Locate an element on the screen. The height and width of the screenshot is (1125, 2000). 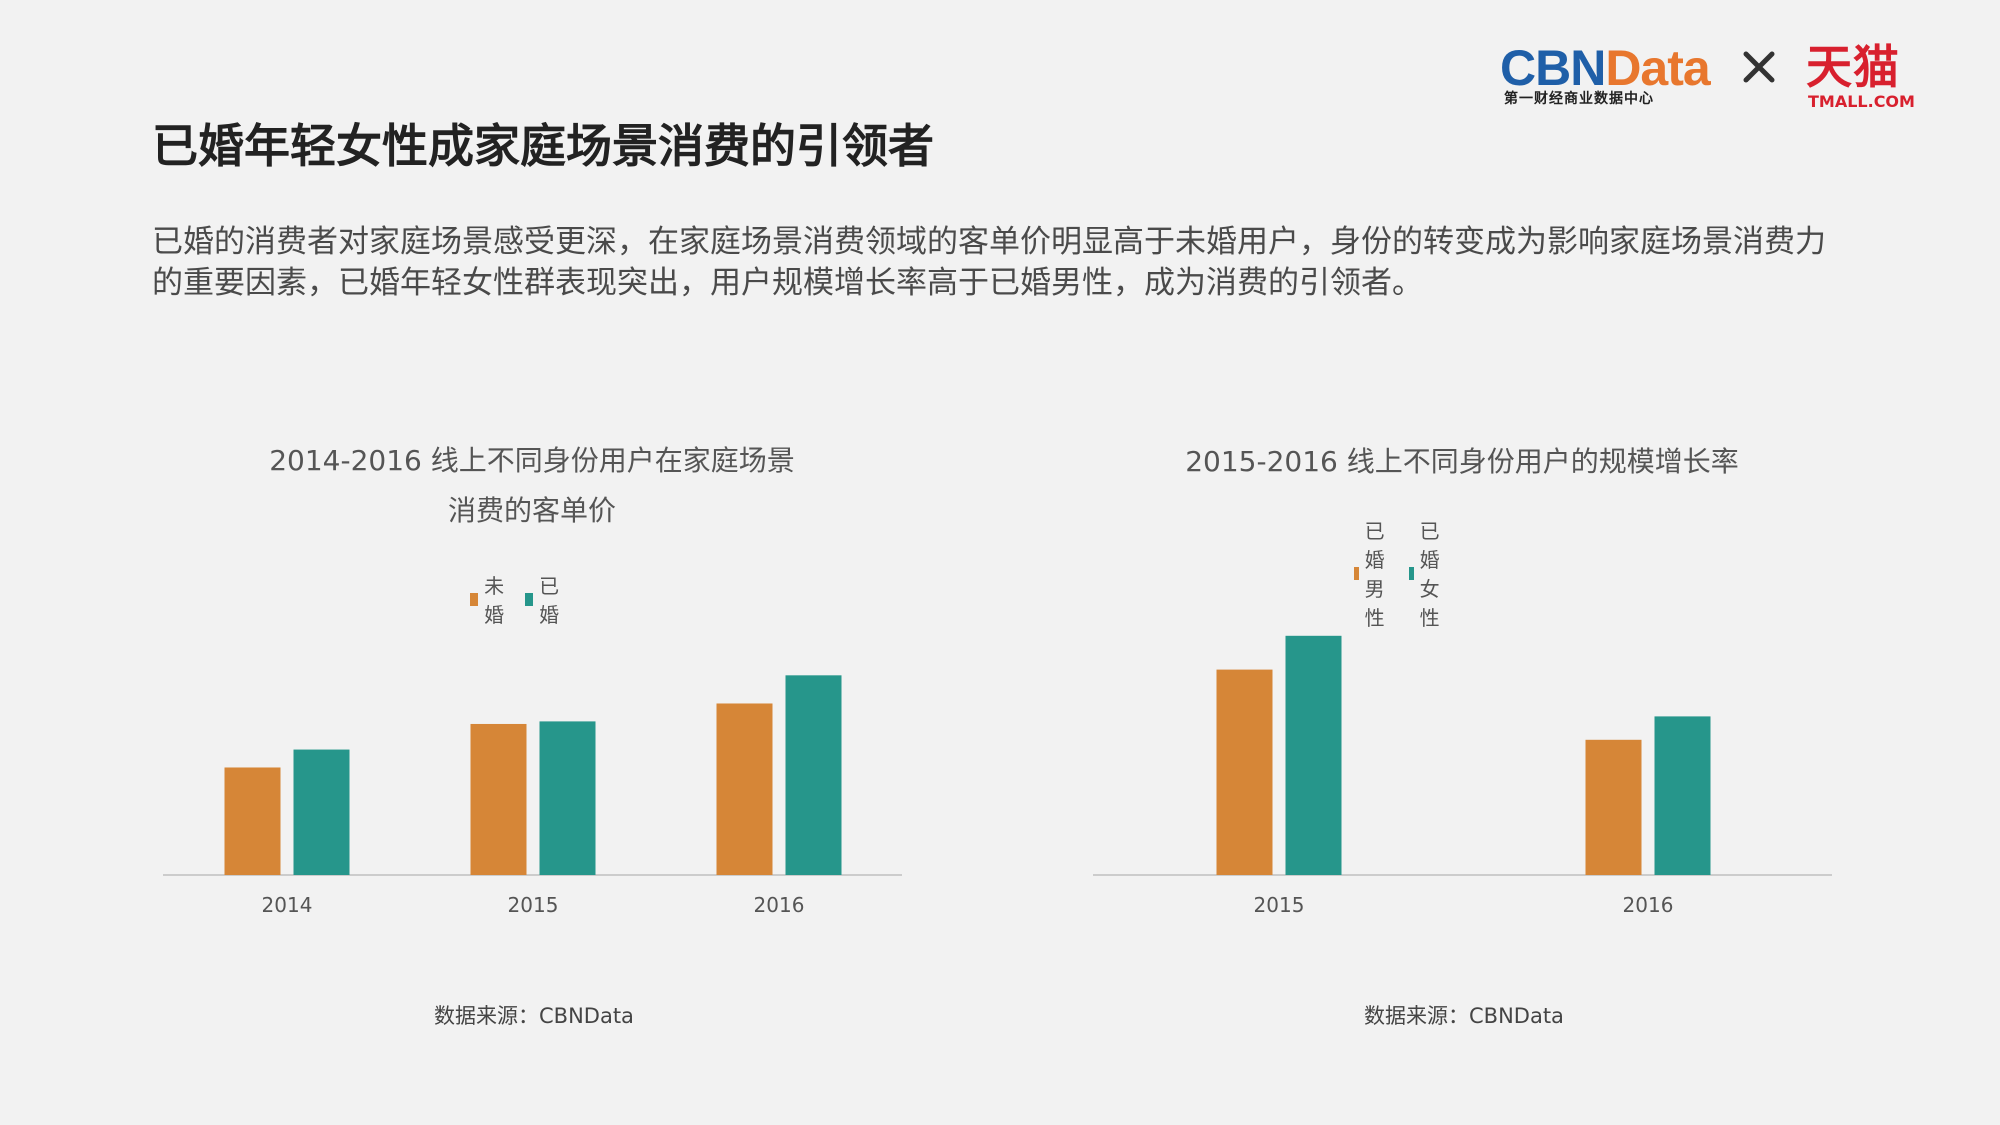
chart-2-title-line1: 2015-2016 线上不同身份用户的规模增长率 is located at coordinates (1462, 461).